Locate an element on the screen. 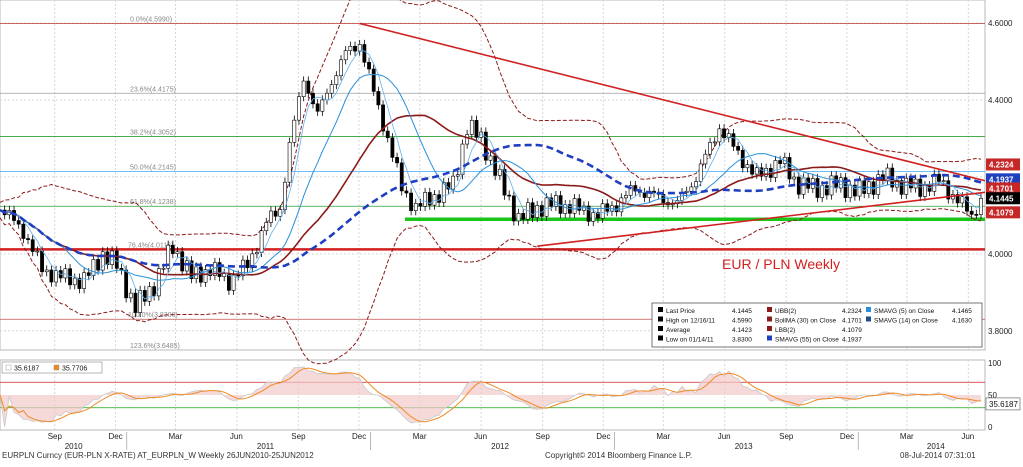  legend-label: SMAVG (55) on Close is located at coordinates (807, 340).